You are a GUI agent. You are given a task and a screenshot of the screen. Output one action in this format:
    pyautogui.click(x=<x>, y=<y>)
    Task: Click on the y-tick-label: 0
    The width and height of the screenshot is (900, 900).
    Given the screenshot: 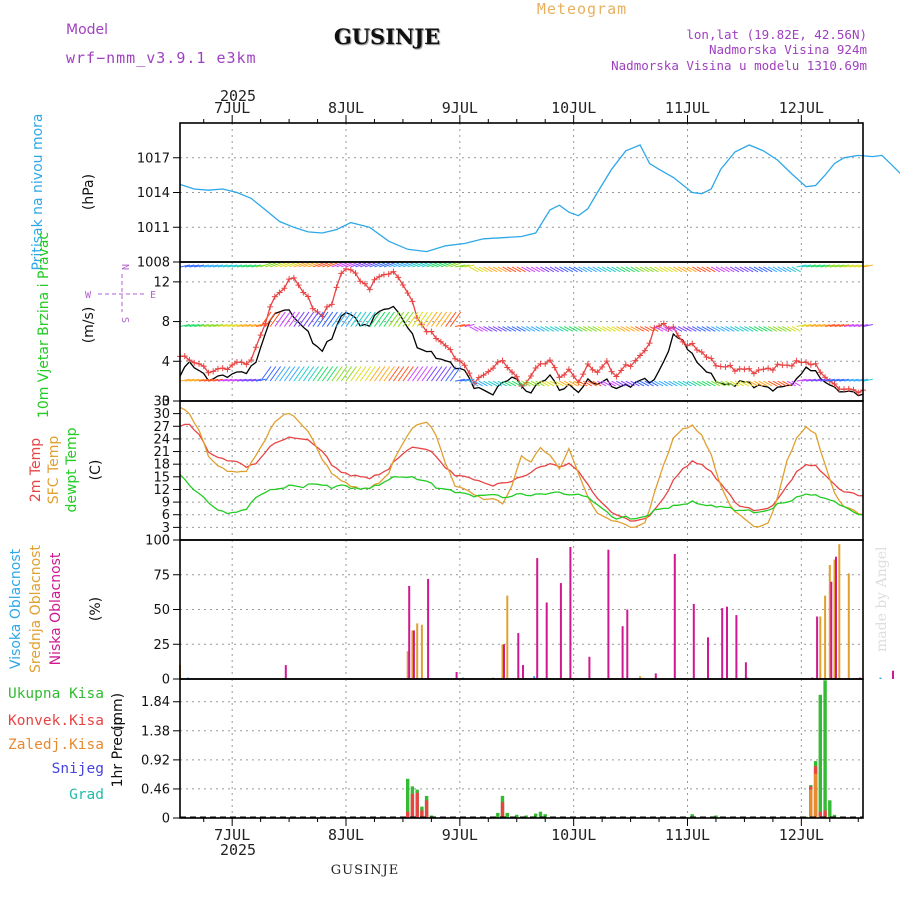 What is the action you would take?
    pyautogui.click(x=166, y=819)
    